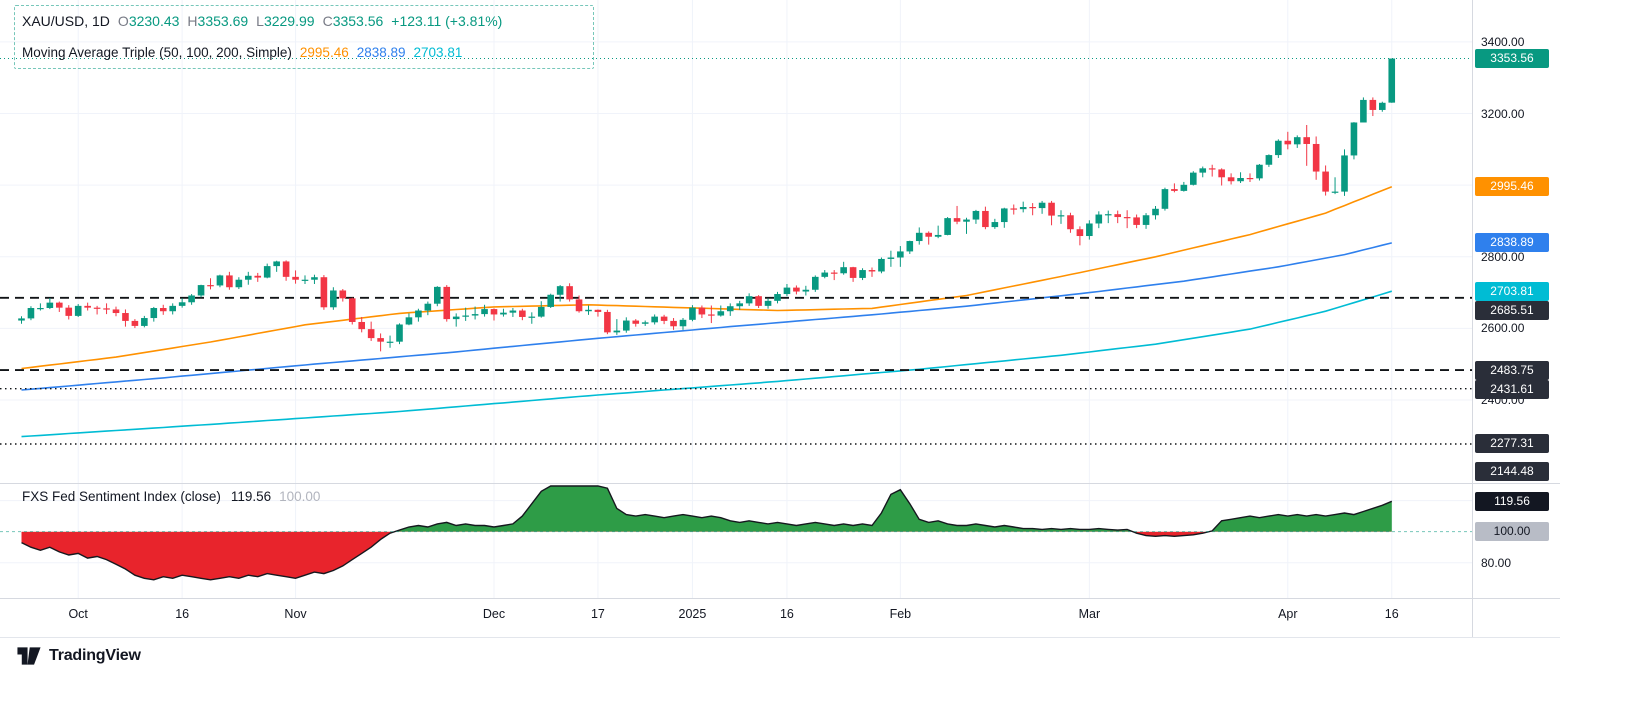 The width and height of the screenshot is (1640, 707). What do you see at coordinates (192, 21) in the screenshot?
I see `high-label: H` at bounding box center [192, 21].